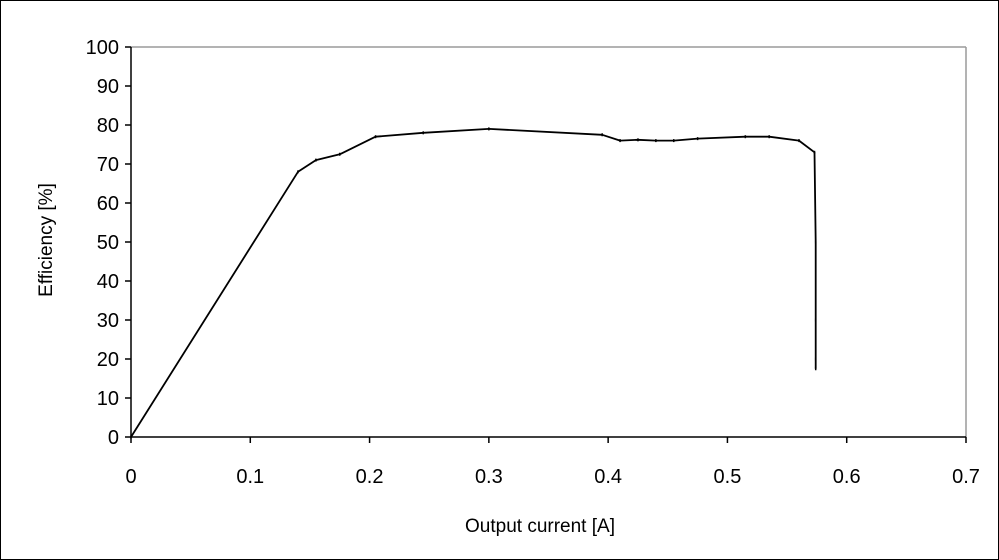  I want to click on x-axis-ticks: 0 0.1 0.2 0.3 0.4 0.5 0.6 0.7, so click(552, 462).